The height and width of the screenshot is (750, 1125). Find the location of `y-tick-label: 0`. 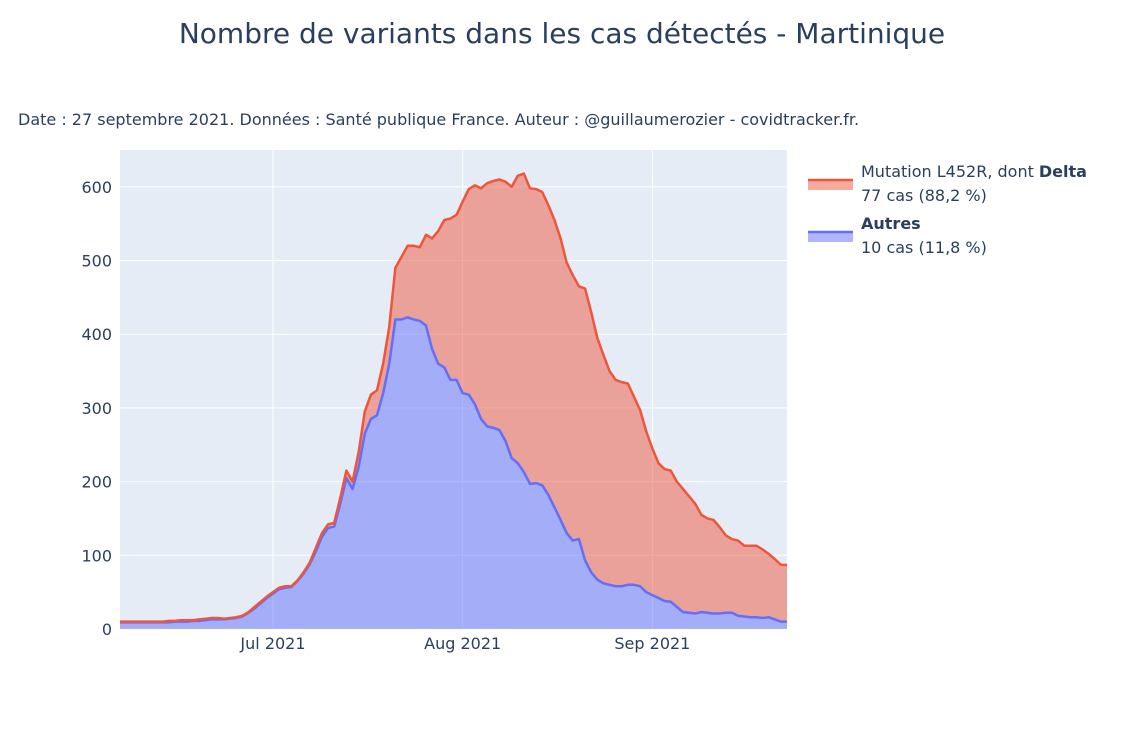

y-tick-label: 0 is located at coordinates (107, 629).